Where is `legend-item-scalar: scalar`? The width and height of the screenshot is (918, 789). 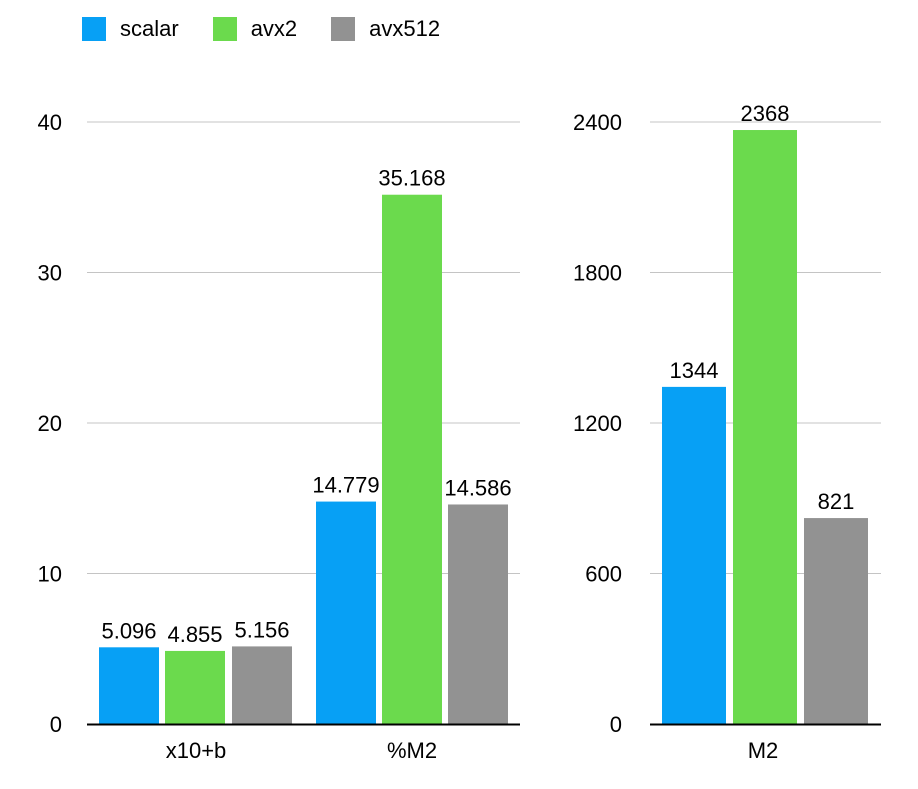
legend-item-scalar: scalar is located at coordinates (130, 29).